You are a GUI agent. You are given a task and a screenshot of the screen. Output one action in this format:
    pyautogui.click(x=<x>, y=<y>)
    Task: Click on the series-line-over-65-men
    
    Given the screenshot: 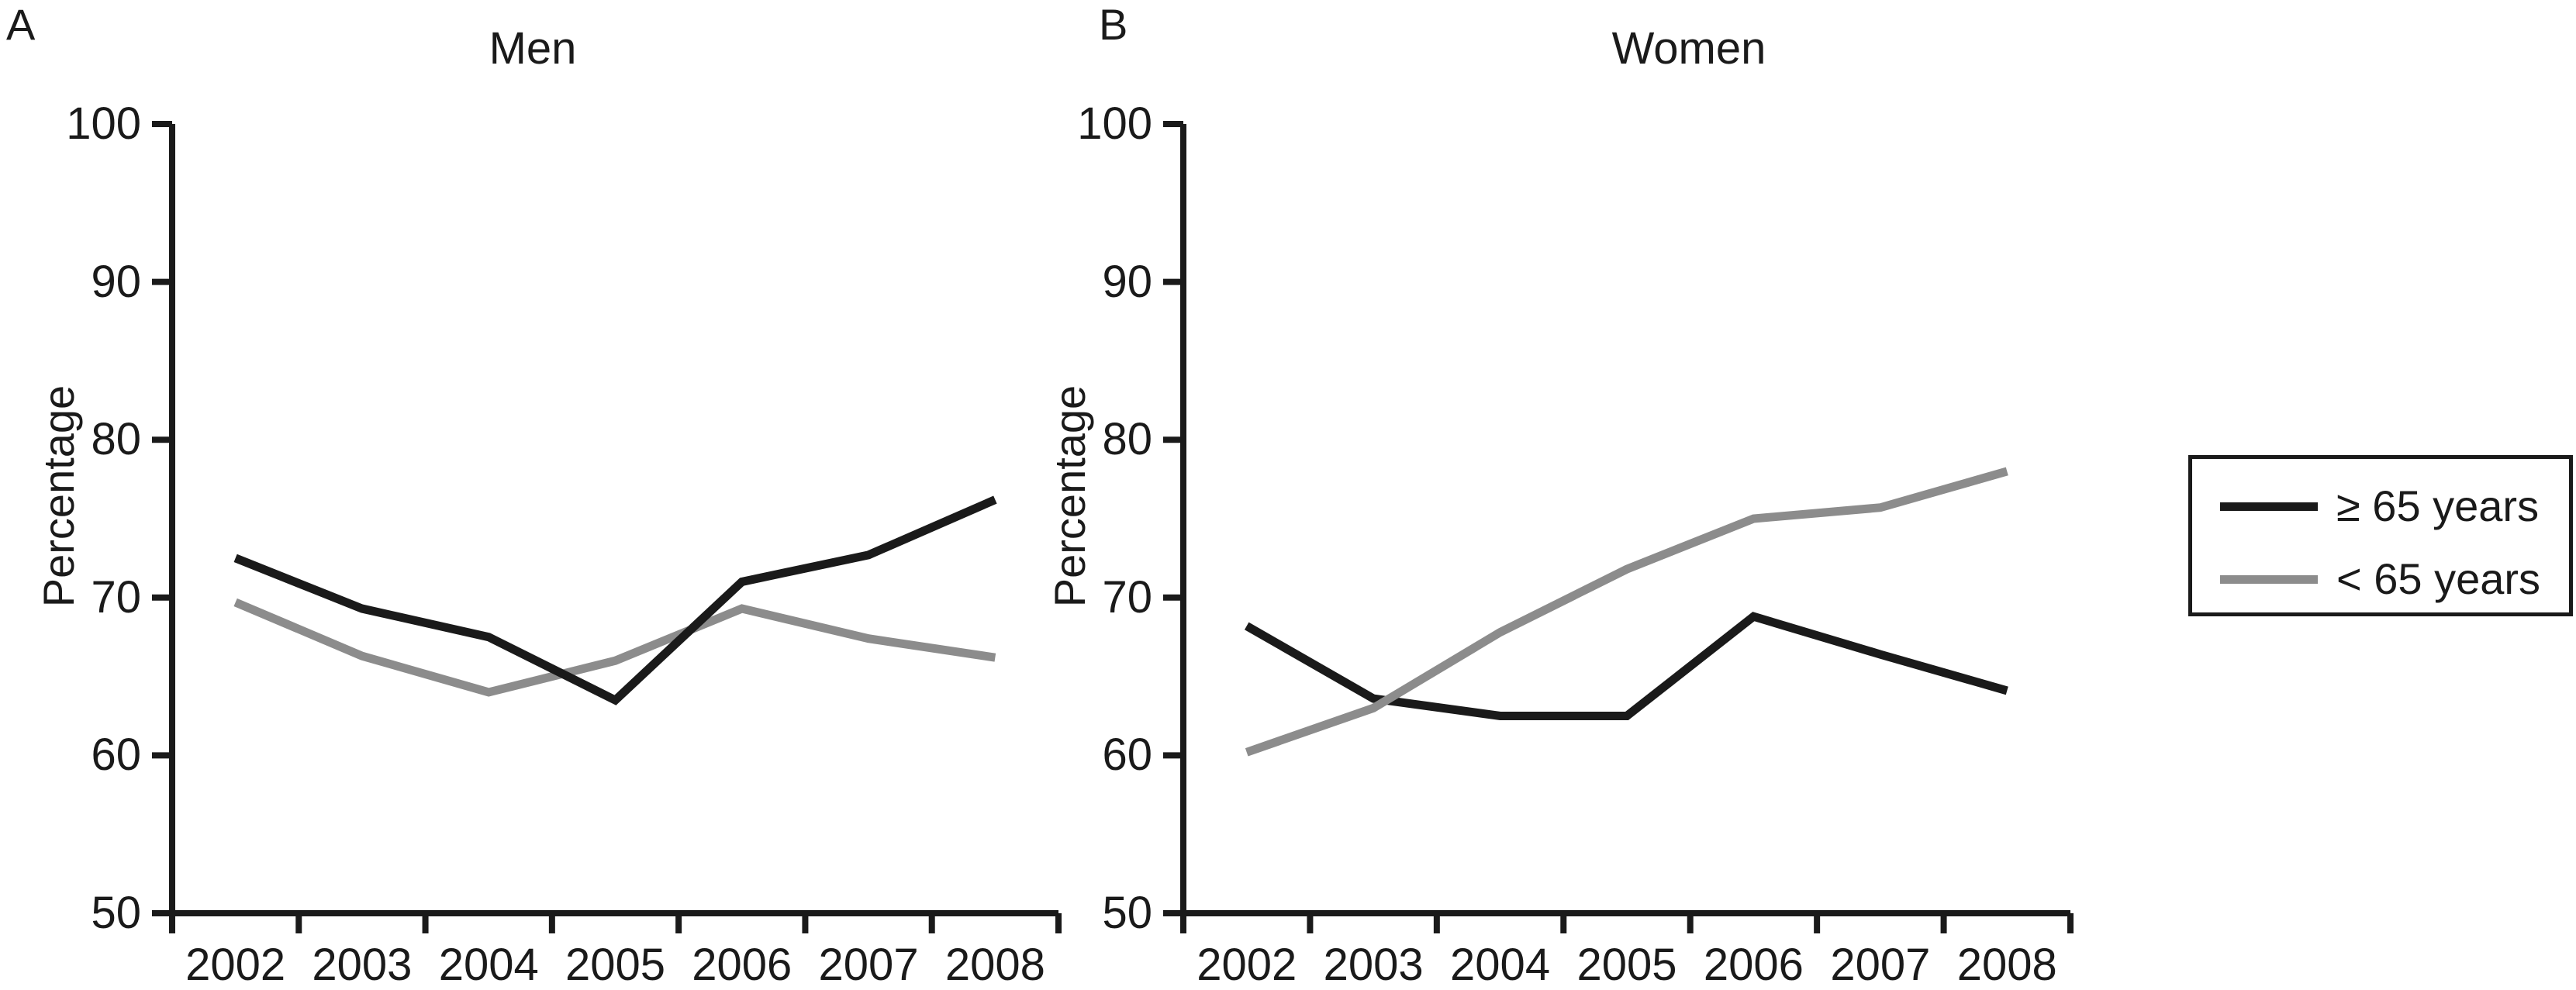 What is the action you would take?
    pyautogui.click(x=615, y=600)
    